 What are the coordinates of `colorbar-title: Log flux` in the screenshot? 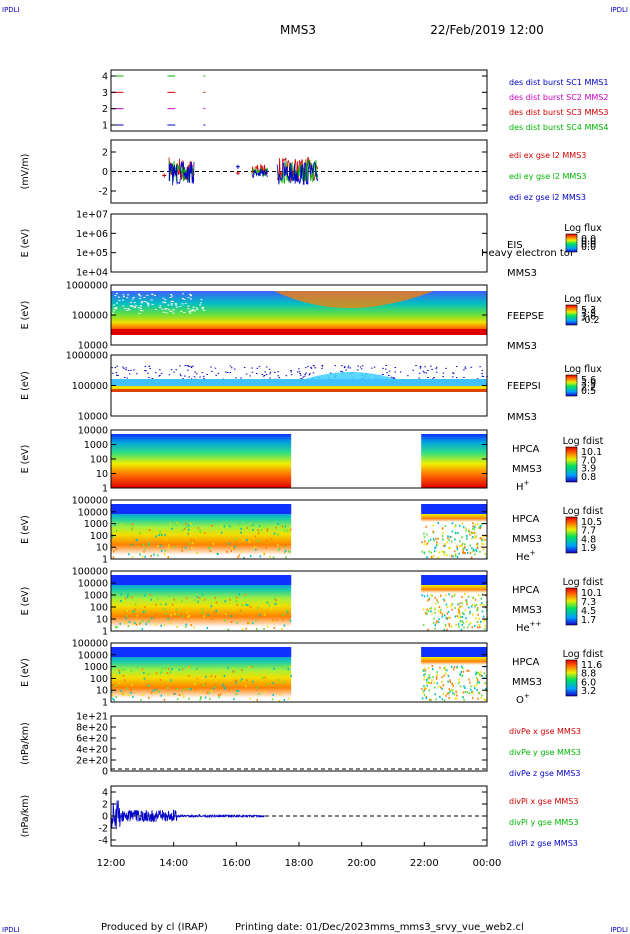 It's located at (583, 299).